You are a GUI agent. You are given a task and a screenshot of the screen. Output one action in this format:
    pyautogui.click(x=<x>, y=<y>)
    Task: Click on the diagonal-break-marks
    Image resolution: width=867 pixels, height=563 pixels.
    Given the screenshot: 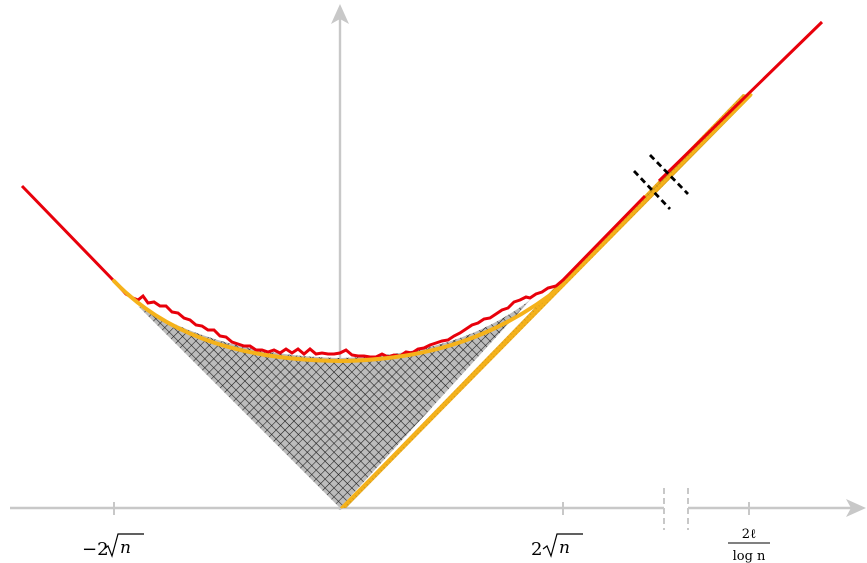 What is the action you would take?
    pyautogui.click(x=661, y=182)
    